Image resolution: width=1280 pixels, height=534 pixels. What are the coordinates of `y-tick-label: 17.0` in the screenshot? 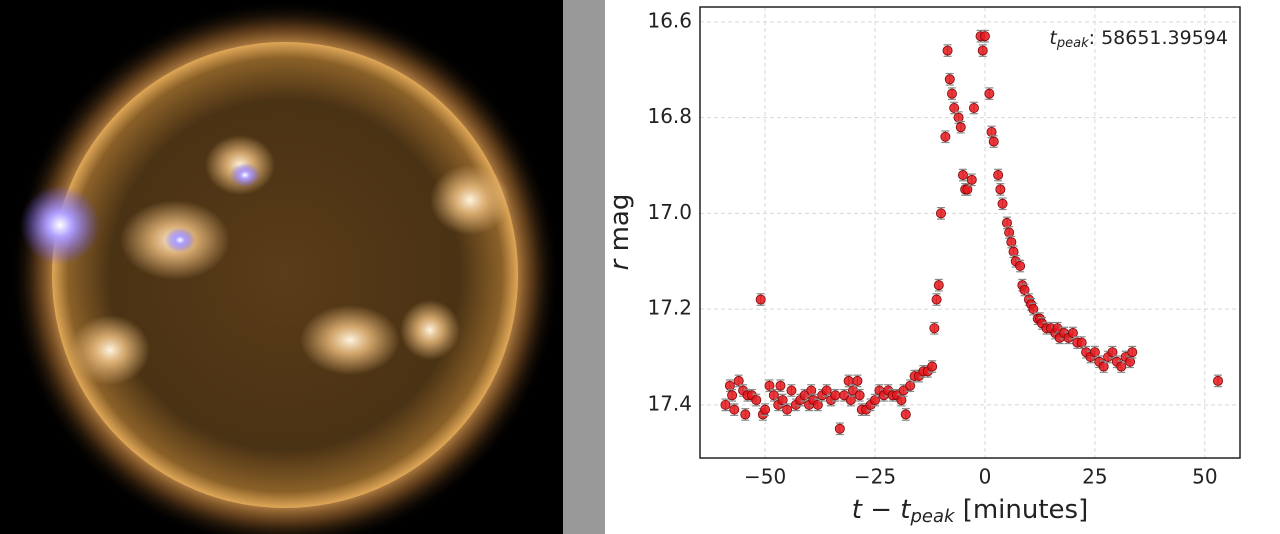 It's located at (669, 212).